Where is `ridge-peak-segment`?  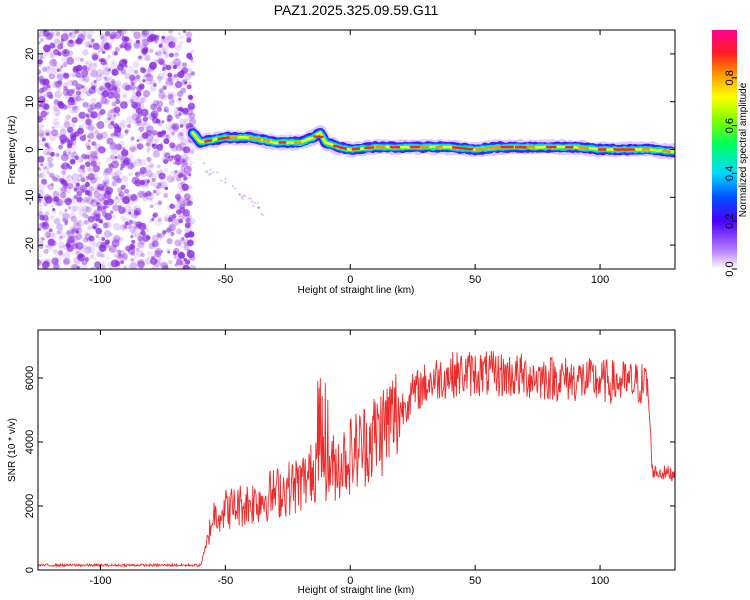
ridge-peak-segment is located at coordinates (369, 148).